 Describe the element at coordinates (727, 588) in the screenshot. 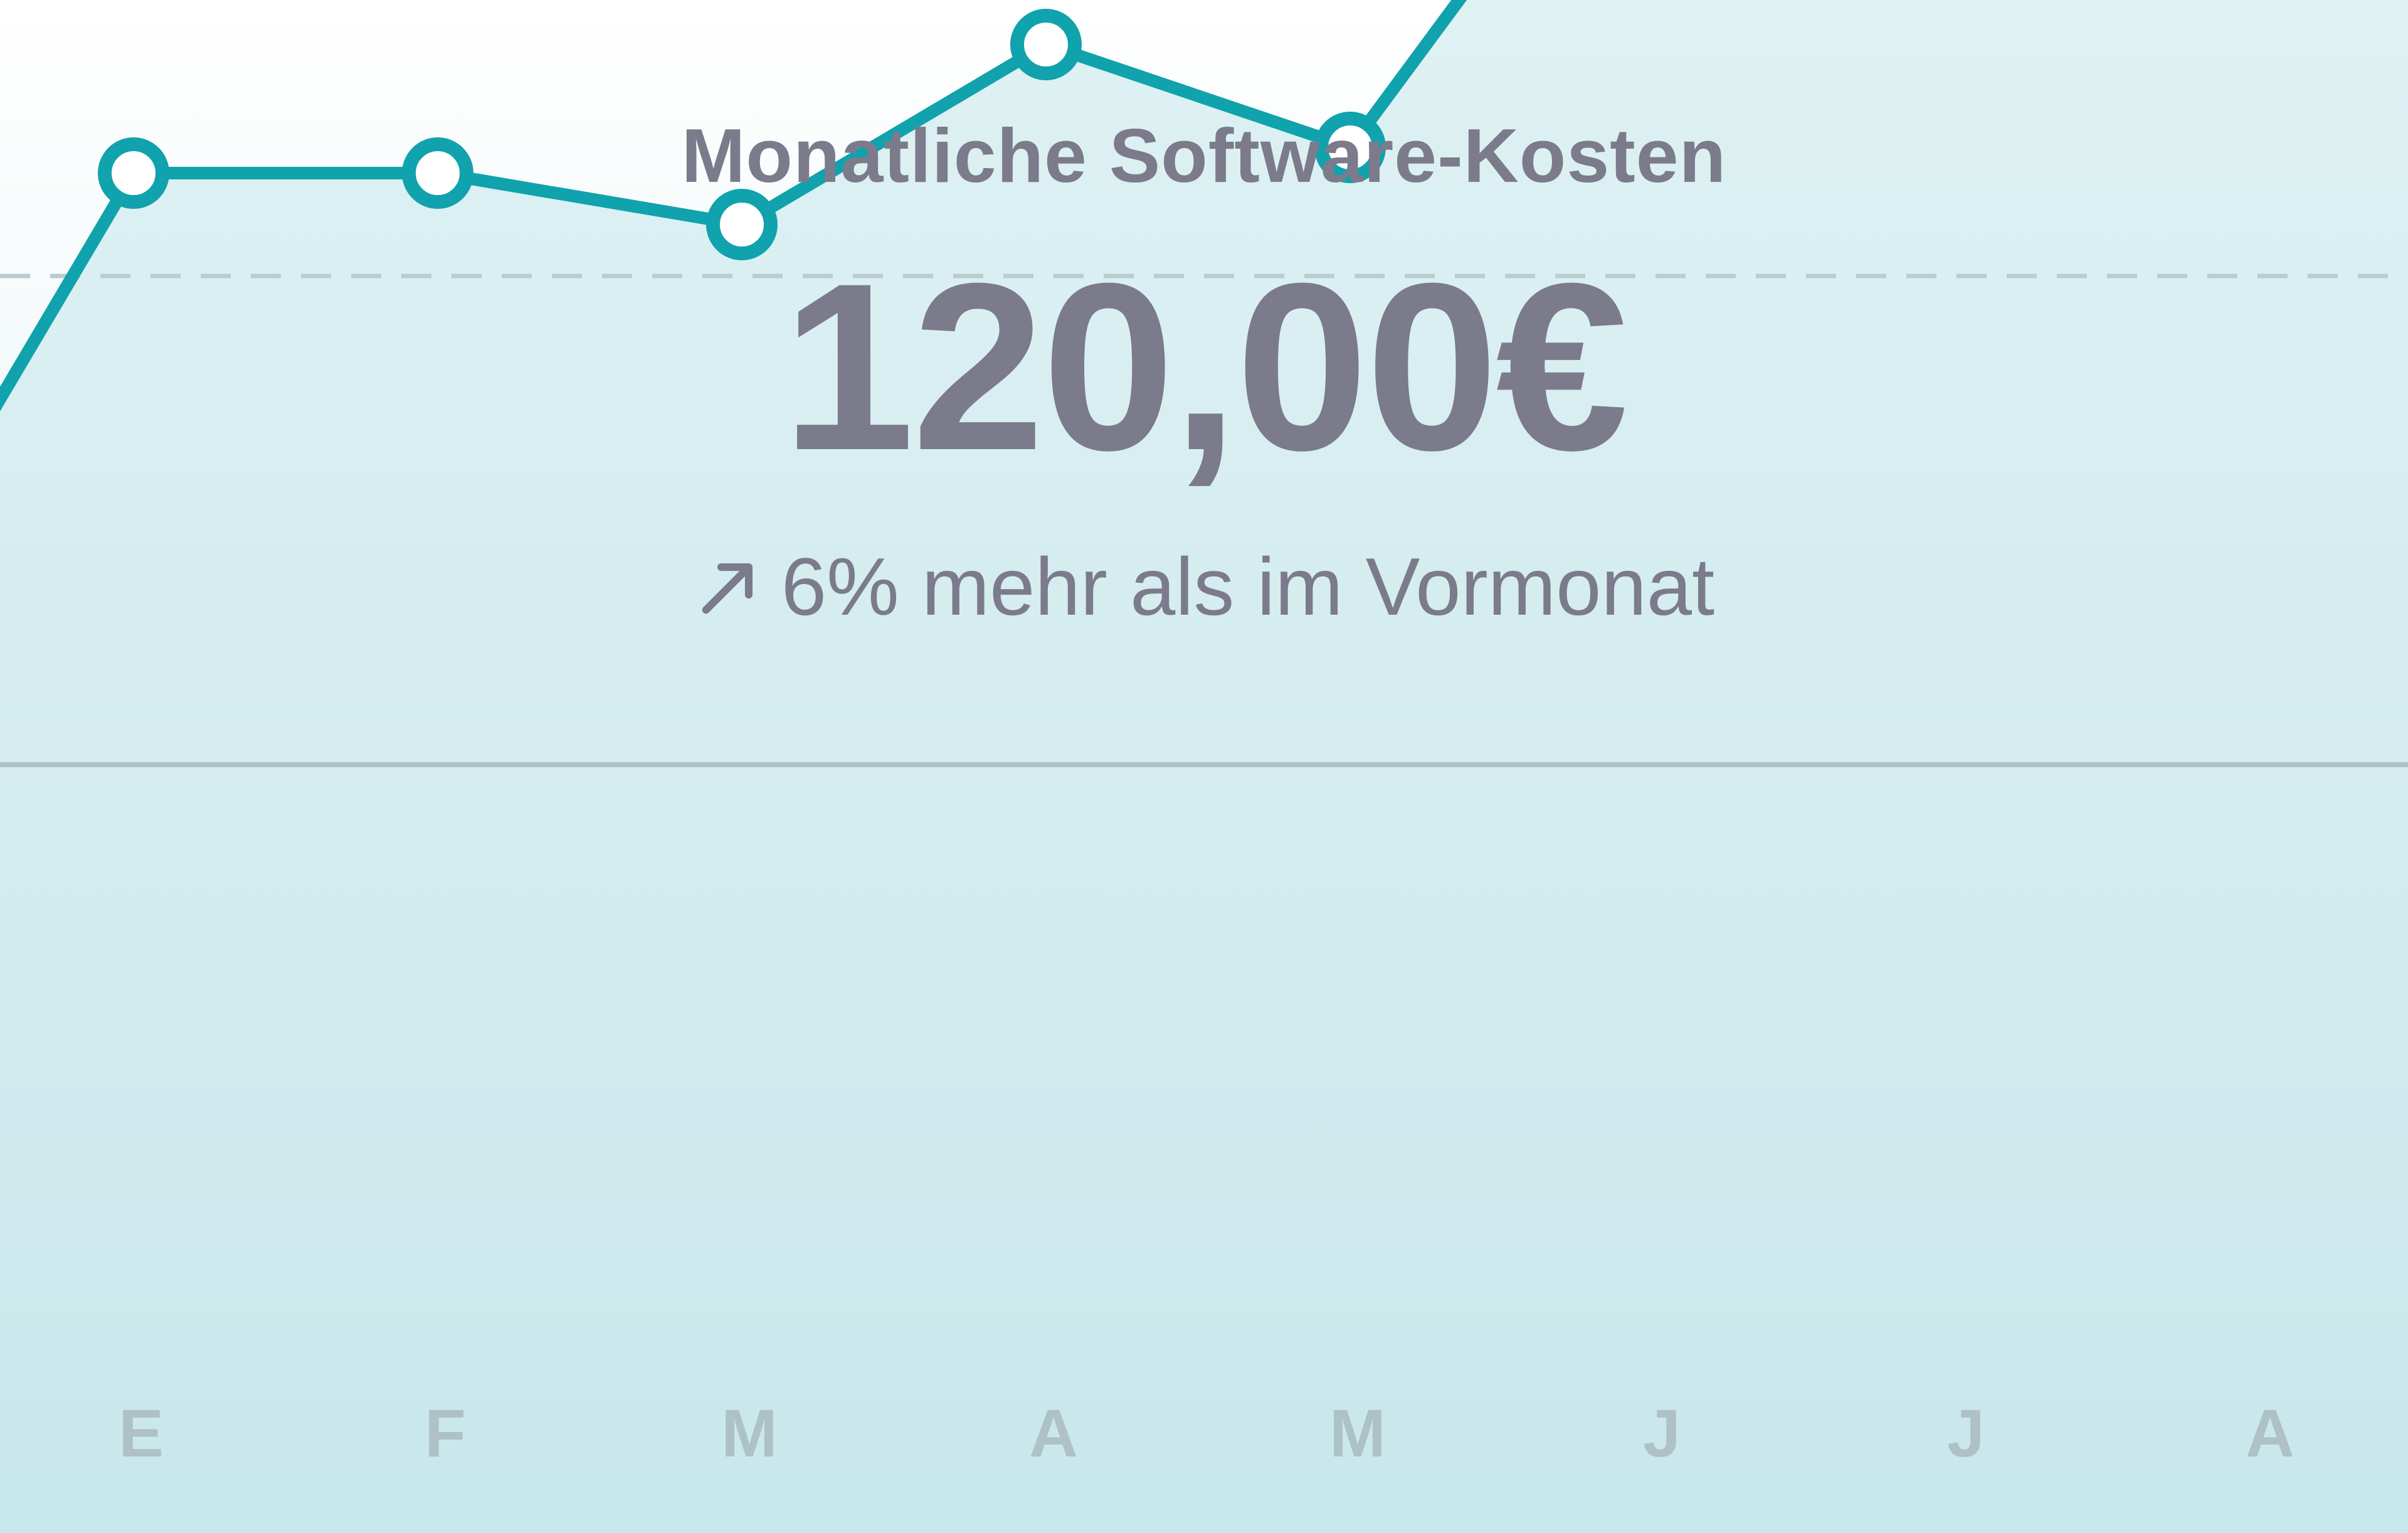

I see `arrow-up-right-icon` at that location.